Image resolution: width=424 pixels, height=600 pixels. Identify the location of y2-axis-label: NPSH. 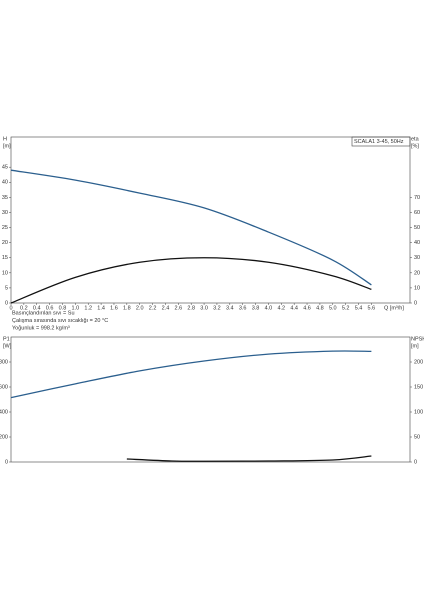
(417, 339).